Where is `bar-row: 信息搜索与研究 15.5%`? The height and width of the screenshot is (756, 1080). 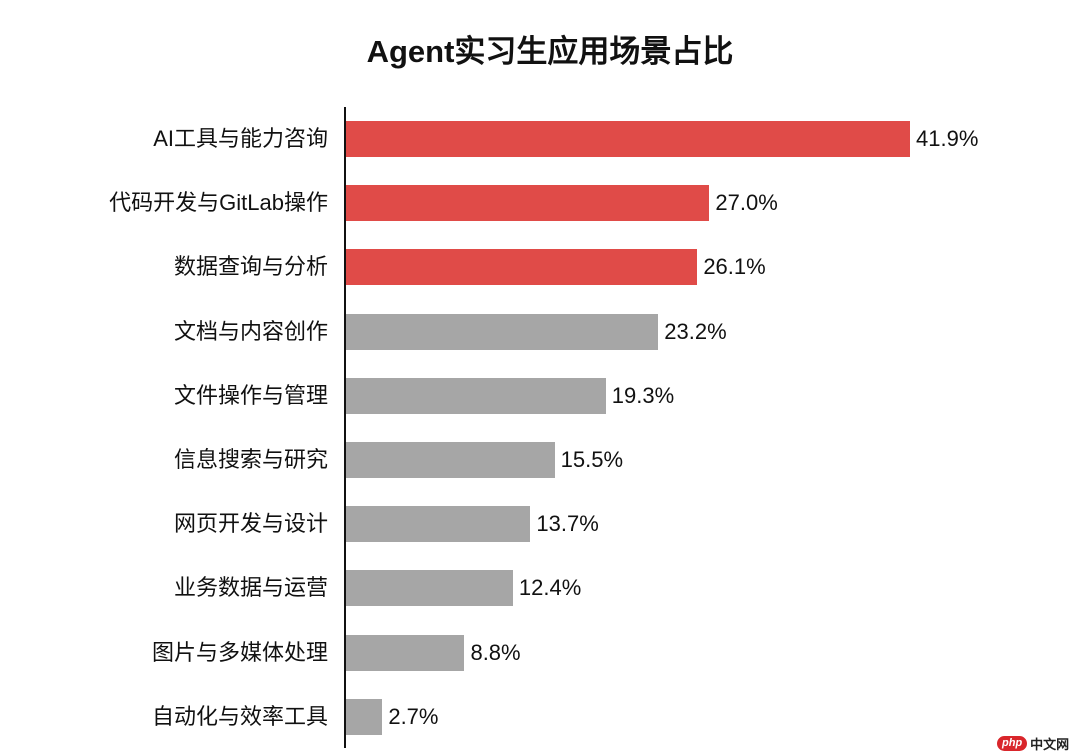 bar-row: 信息搜索与研究 15.5% is located at coordinates (540, 460).